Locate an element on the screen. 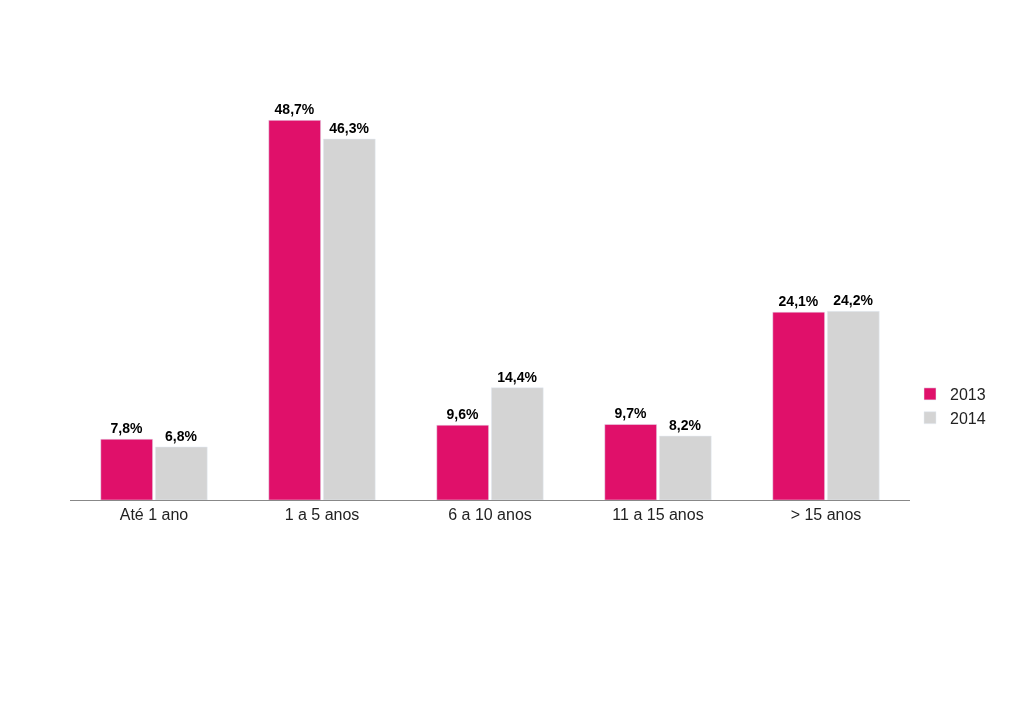 This screenshot has width=1030, height=720. x-tick-label: 6 a 10 anos is located at coordinates (490, 515).